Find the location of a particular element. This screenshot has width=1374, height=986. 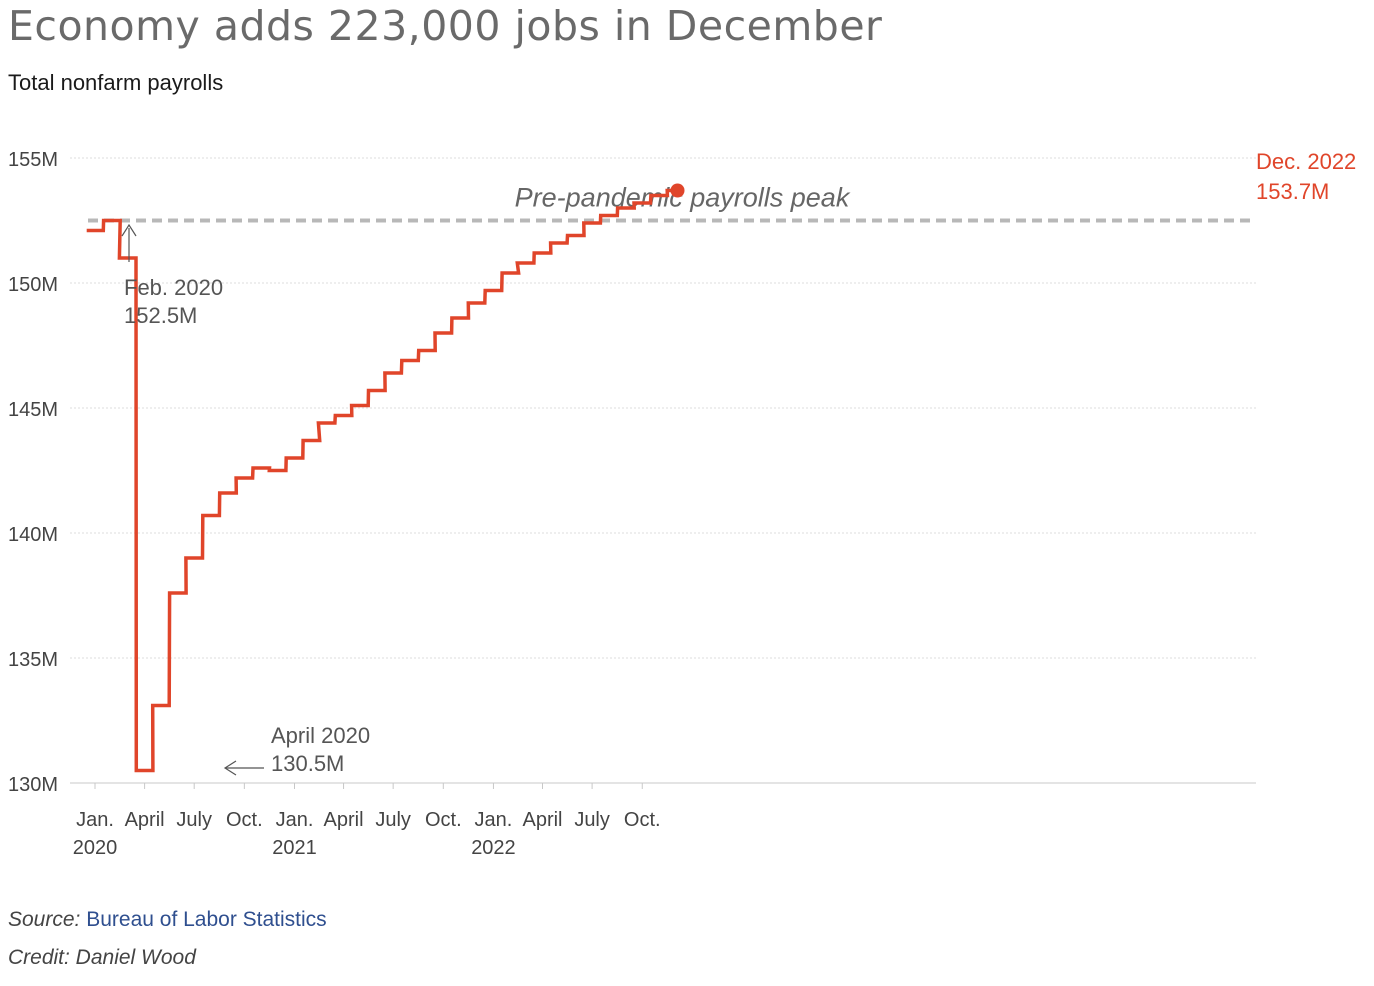

last-point-marker is located at coordinates (677, 190).